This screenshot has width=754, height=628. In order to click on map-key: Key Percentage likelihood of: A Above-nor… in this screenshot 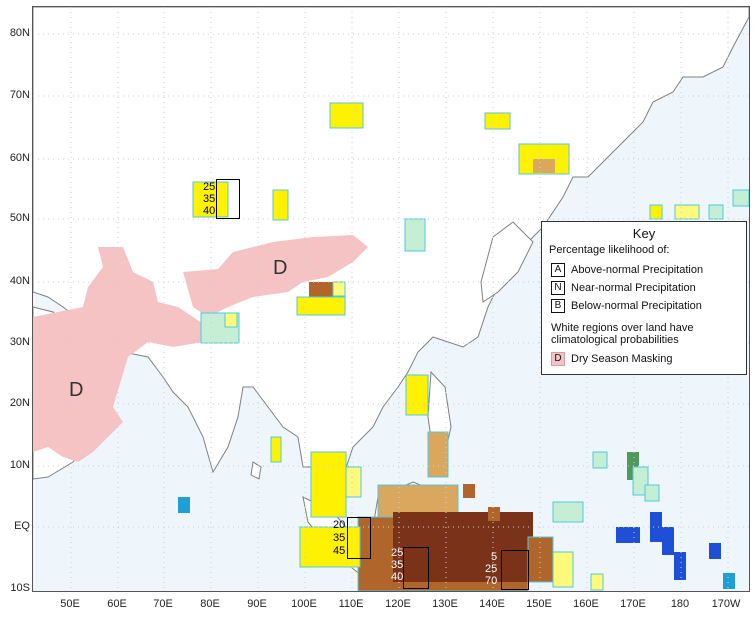, I will do `click(644, 298)`.